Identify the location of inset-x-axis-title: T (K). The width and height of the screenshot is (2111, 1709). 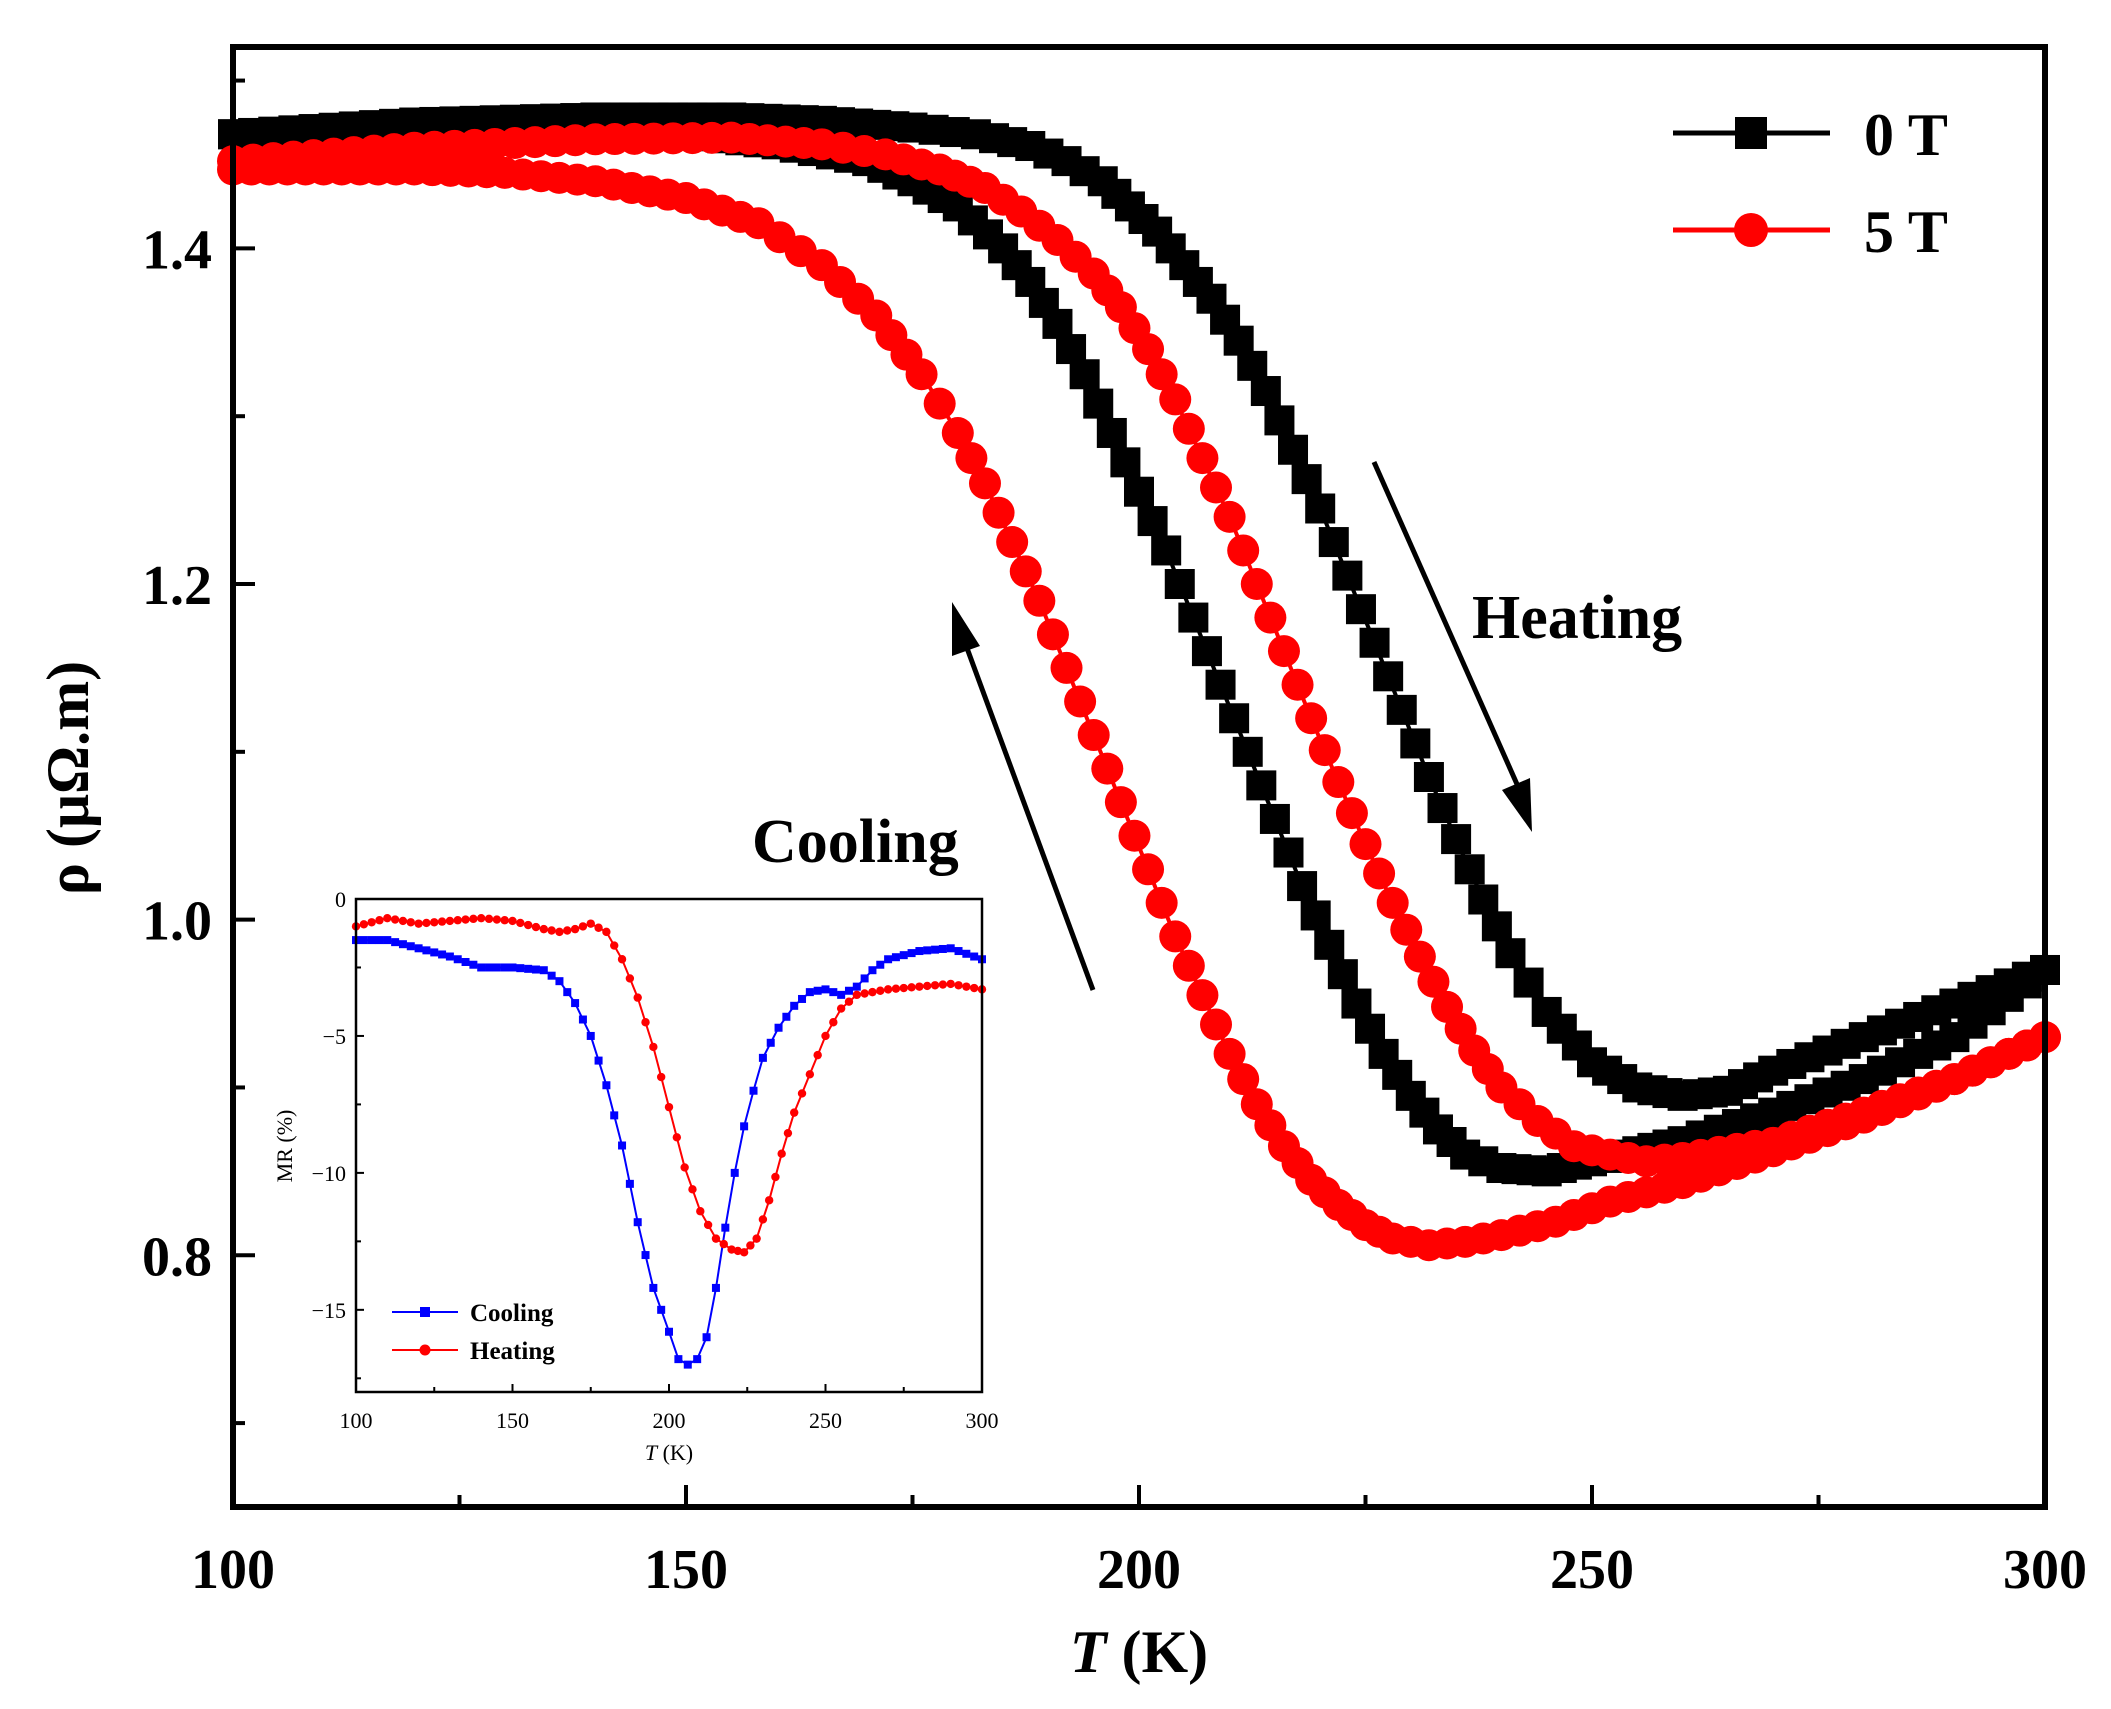
(669, 1452).